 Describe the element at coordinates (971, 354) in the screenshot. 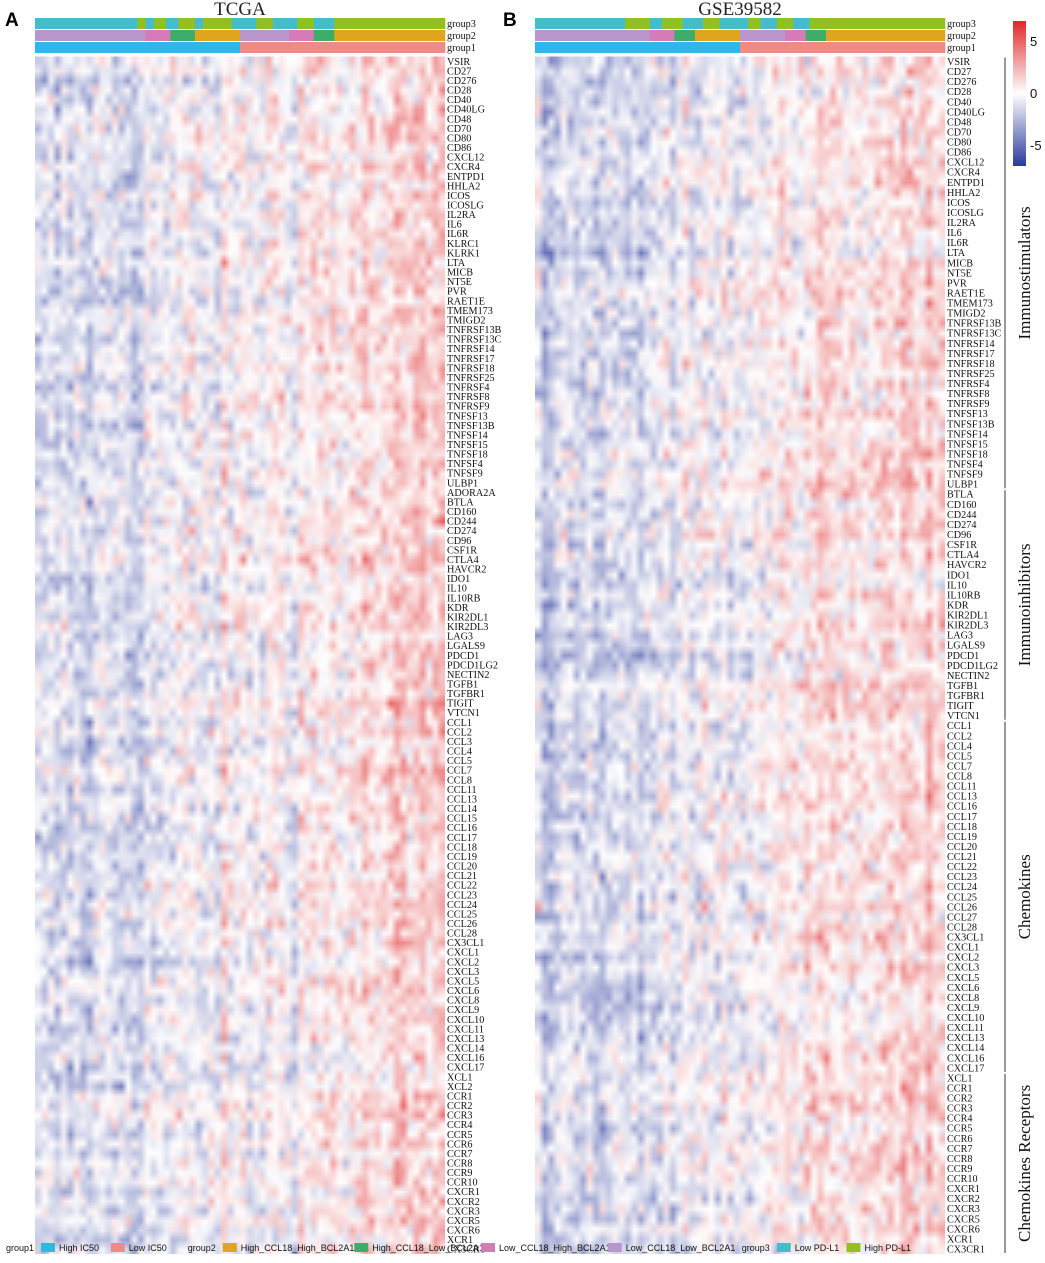

I see `gene-label: TNFRSF17` at that location.